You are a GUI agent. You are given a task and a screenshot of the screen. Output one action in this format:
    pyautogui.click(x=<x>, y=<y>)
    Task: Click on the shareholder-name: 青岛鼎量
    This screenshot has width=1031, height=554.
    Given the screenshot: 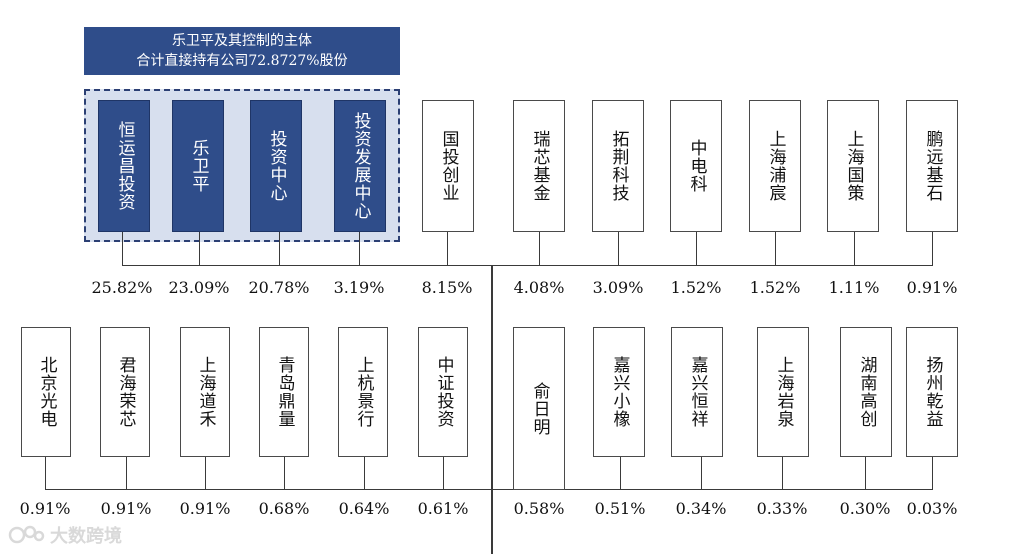 What is the action you would take?
    pyautogui.click(x=284, y=392)
    